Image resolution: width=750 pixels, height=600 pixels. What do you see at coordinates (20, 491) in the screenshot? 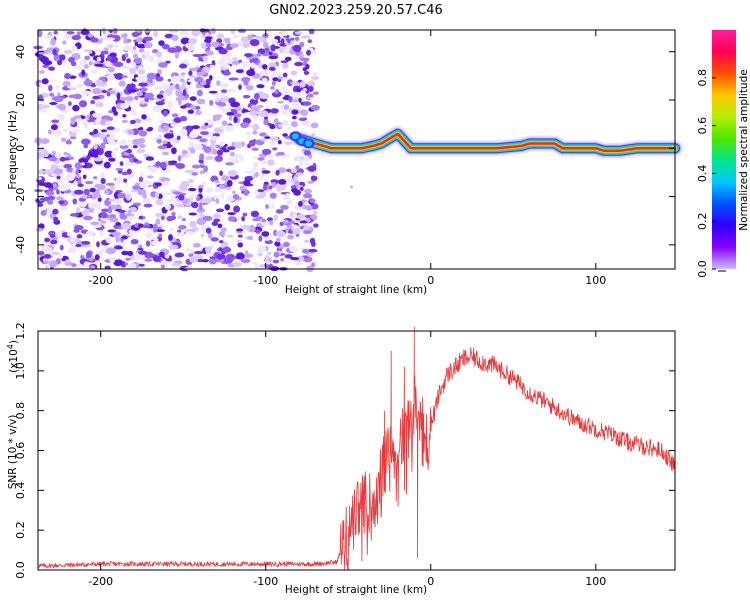
I see `y-tick-label: 0.4` at bounding box center [20, 491].